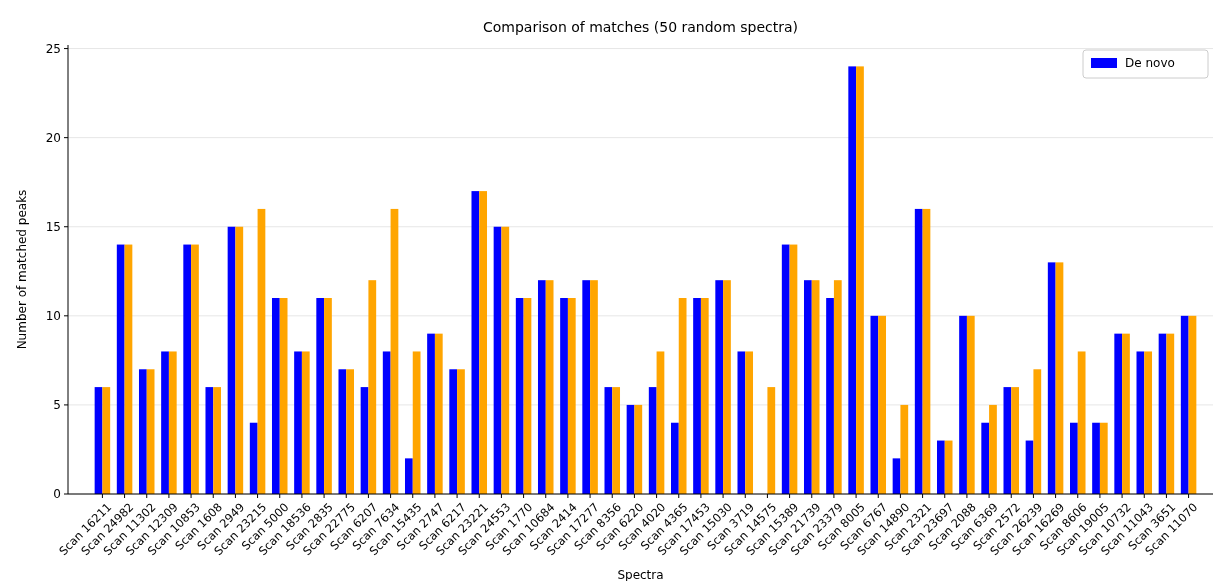 The width and height of the screenshot is (1221, 581). Describe the element at coordinates (640, 574) in the screenshot. I see `x-axis-title: Spectra` at that location.